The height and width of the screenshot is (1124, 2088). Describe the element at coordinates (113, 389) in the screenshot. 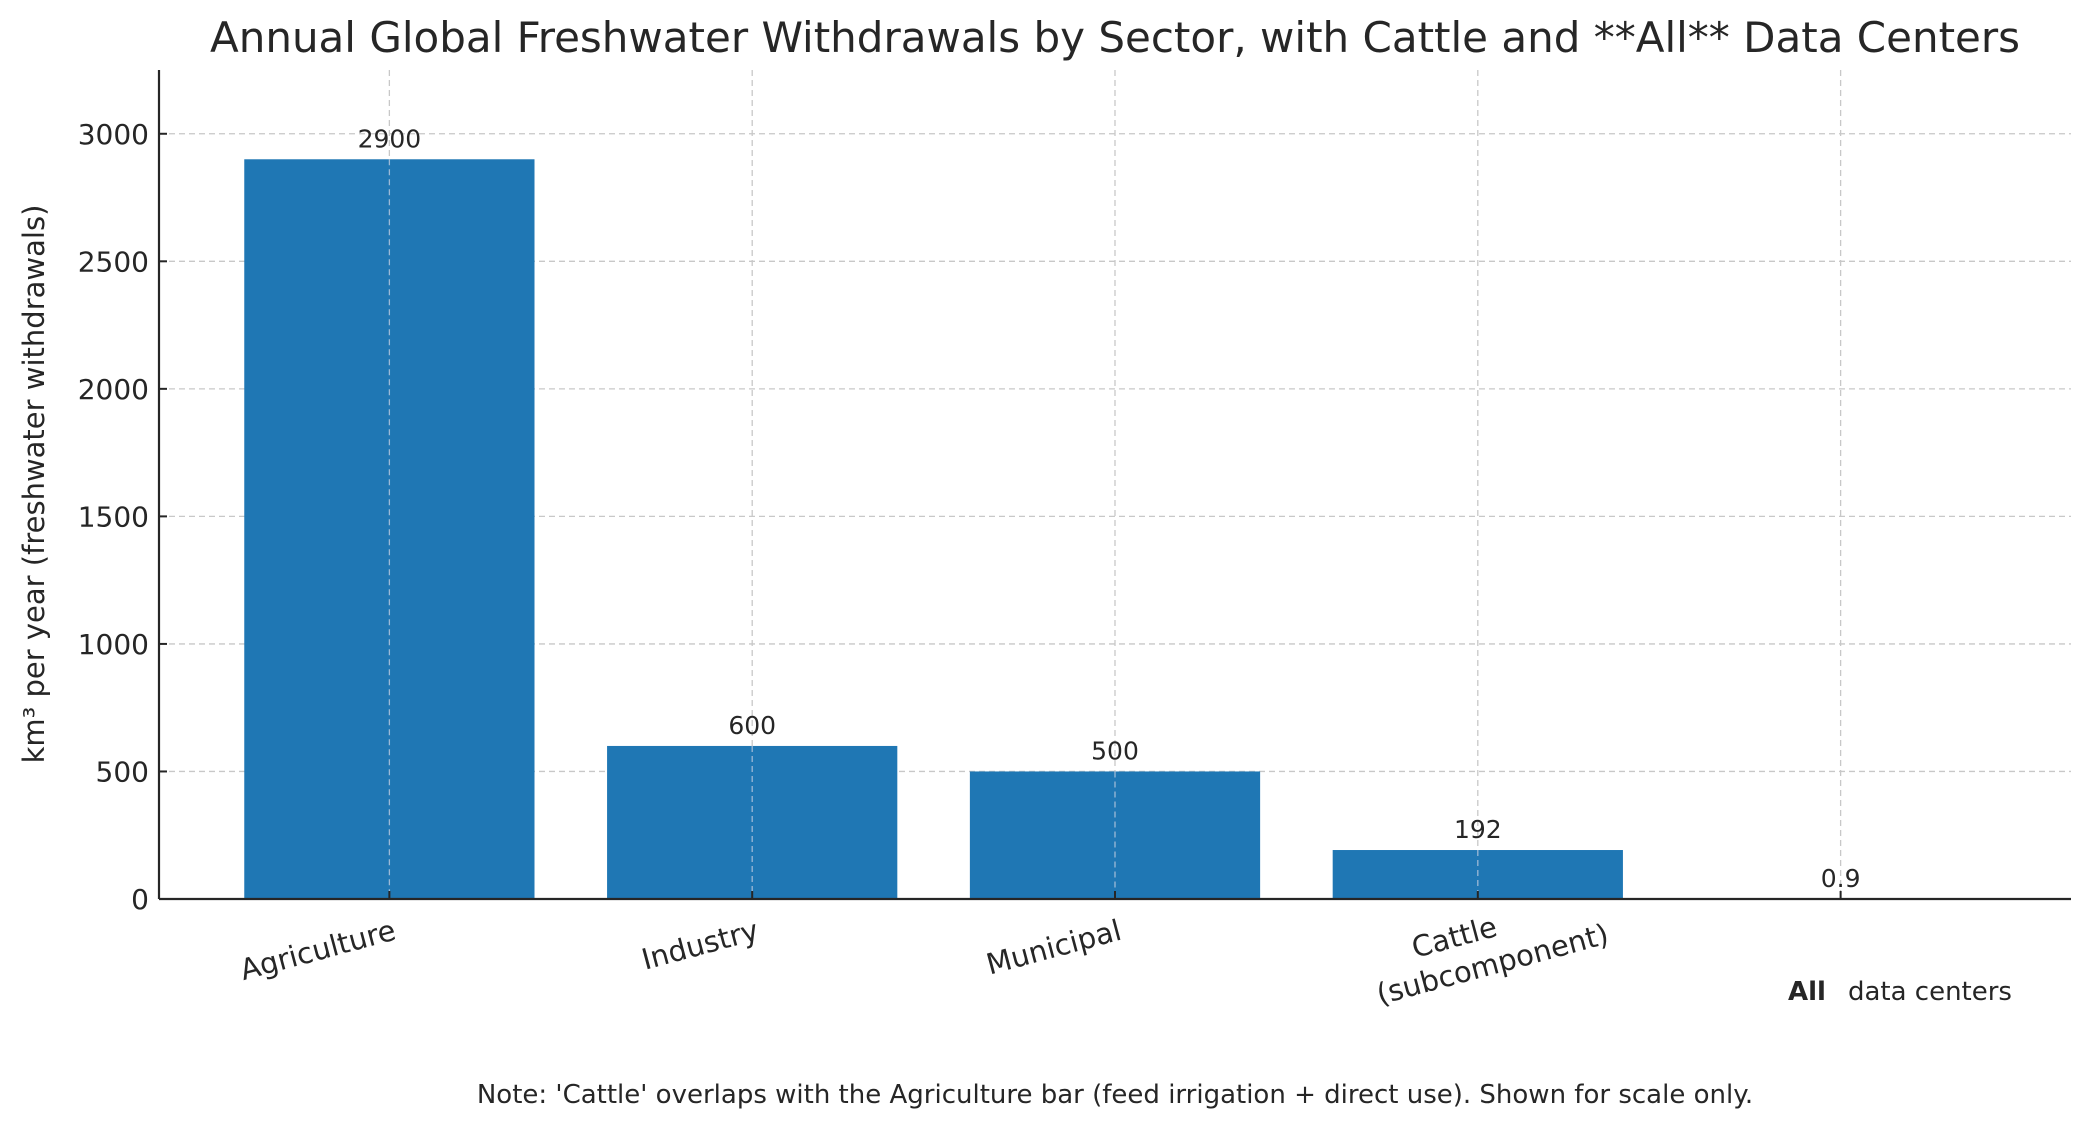

I see `y-tick-label: 2000` at that location.